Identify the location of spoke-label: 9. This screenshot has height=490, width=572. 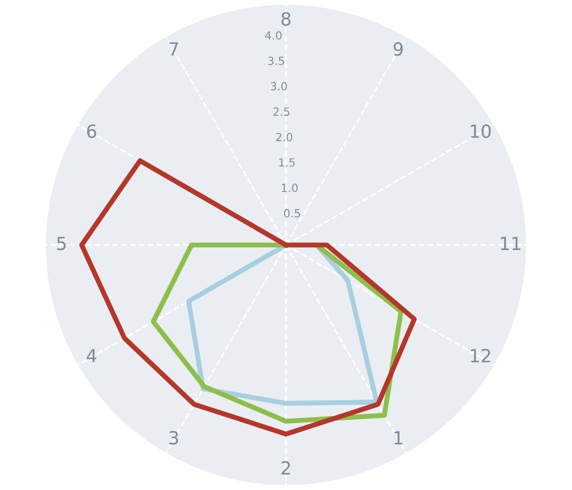
(398, 49).